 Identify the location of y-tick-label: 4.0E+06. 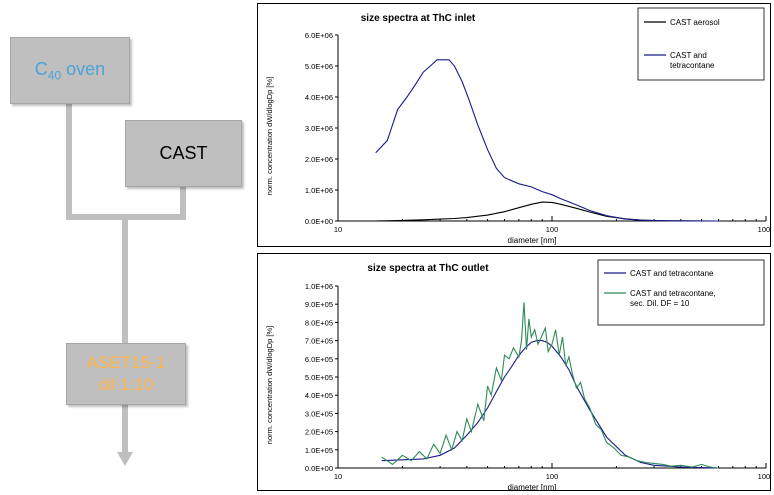
(319, 97).